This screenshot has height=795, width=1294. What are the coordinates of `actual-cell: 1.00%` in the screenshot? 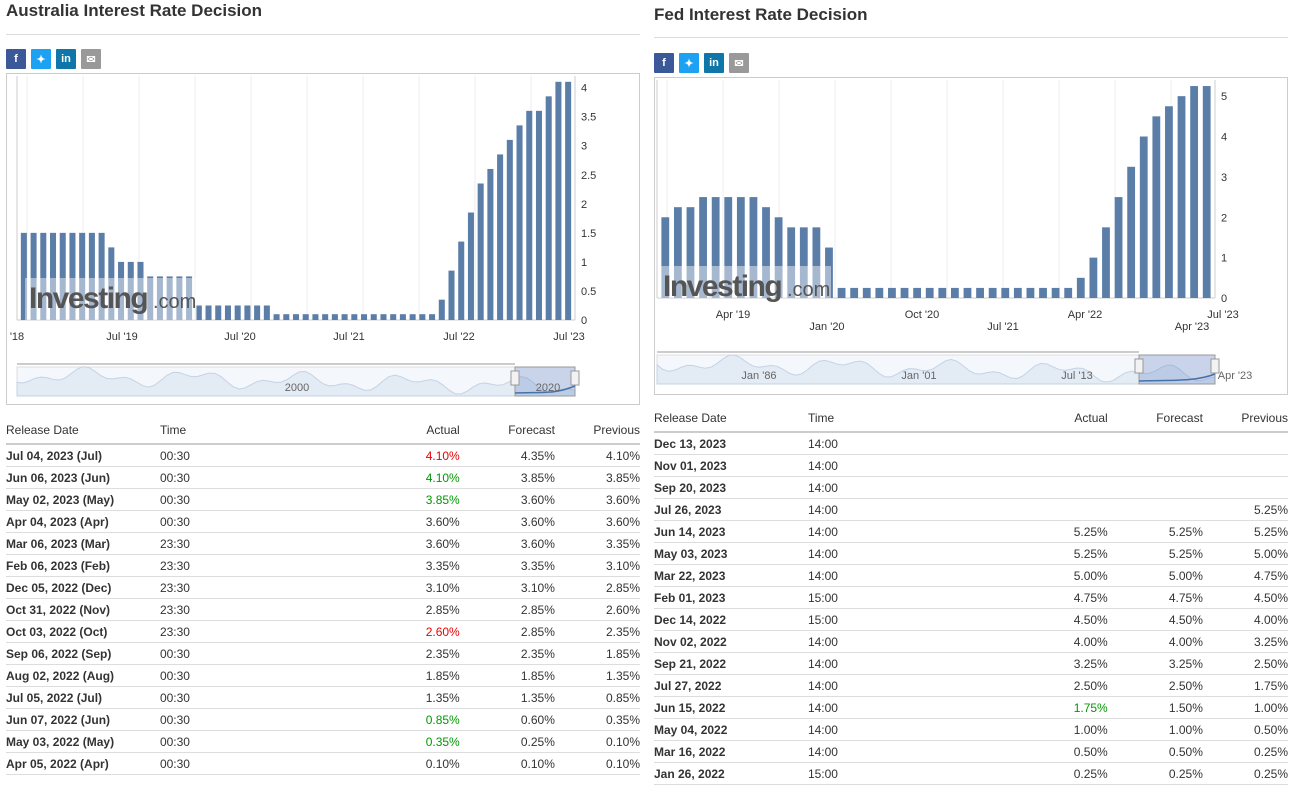 It's located at (1044, 729).